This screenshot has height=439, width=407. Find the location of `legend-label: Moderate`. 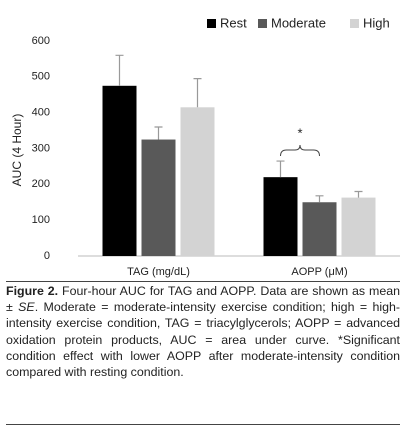

legend-label: Moderate is located at coordinates (298, 22).